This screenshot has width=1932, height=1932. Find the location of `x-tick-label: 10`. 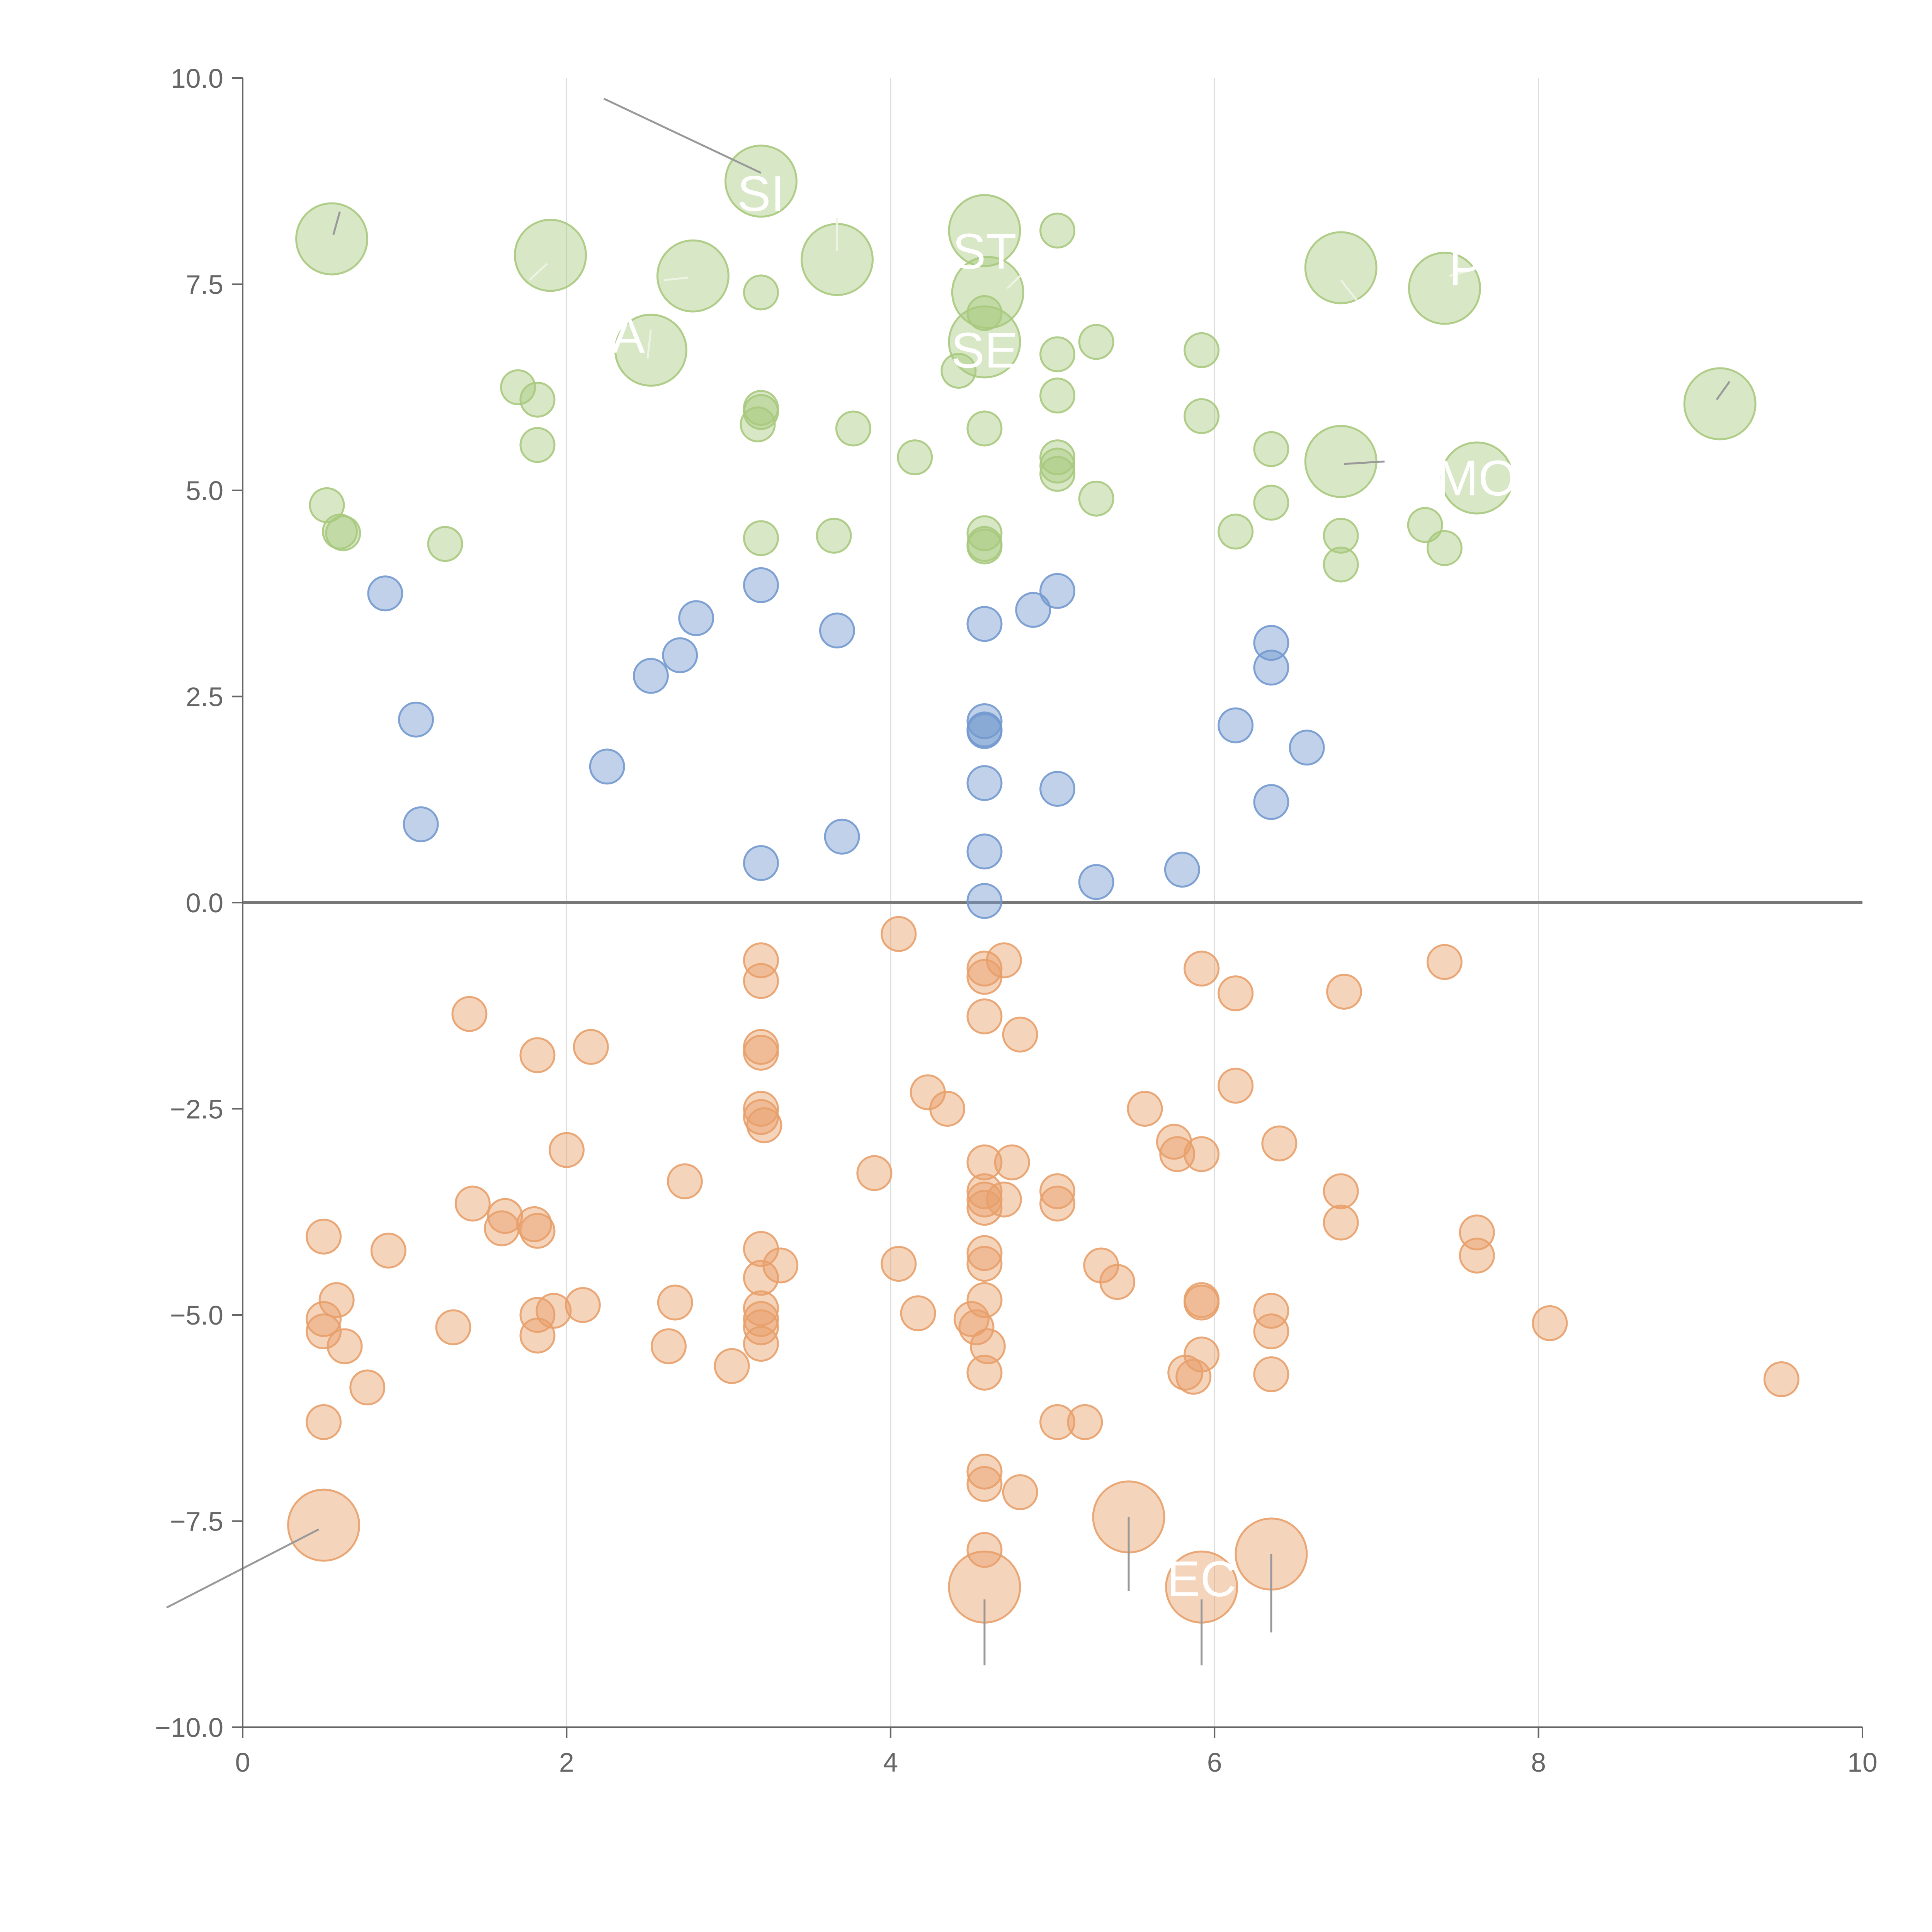

x-tick-label: 10 is located at coordinates (1863, 1762).